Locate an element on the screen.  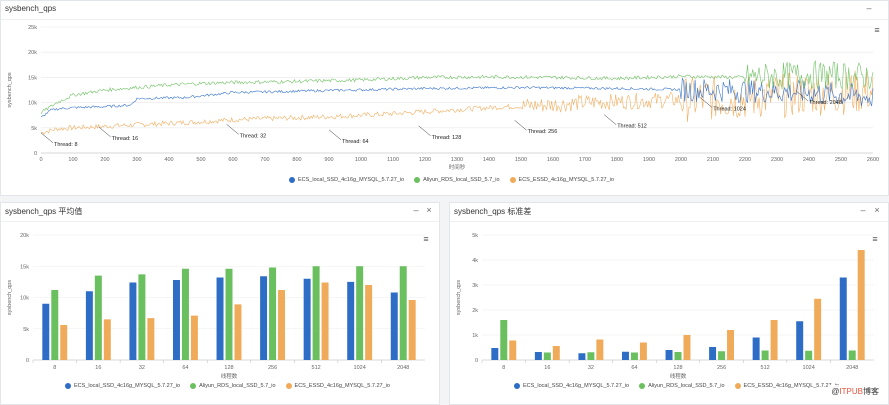
x-tick-label: 2100 is located at coordinates (713, 160).